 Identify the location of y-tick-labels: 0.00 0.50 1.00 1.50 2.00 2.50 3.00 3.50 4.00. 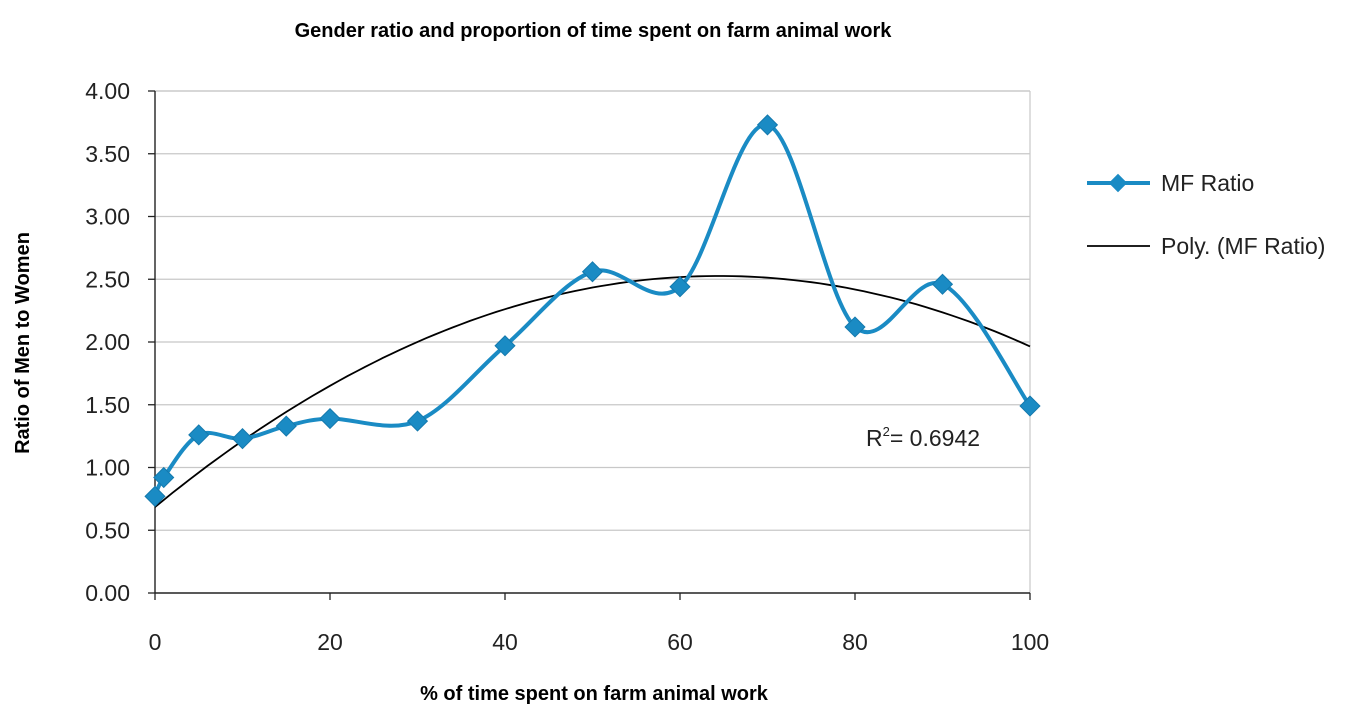
(107, 342).